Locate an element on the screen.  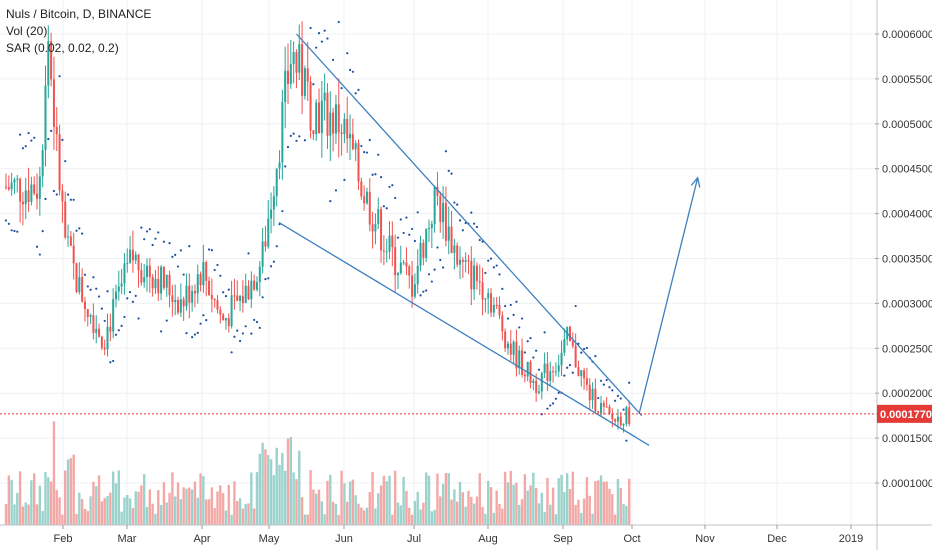
volume-indicator-label: Vol (20) is located at coordinates (27, 31).